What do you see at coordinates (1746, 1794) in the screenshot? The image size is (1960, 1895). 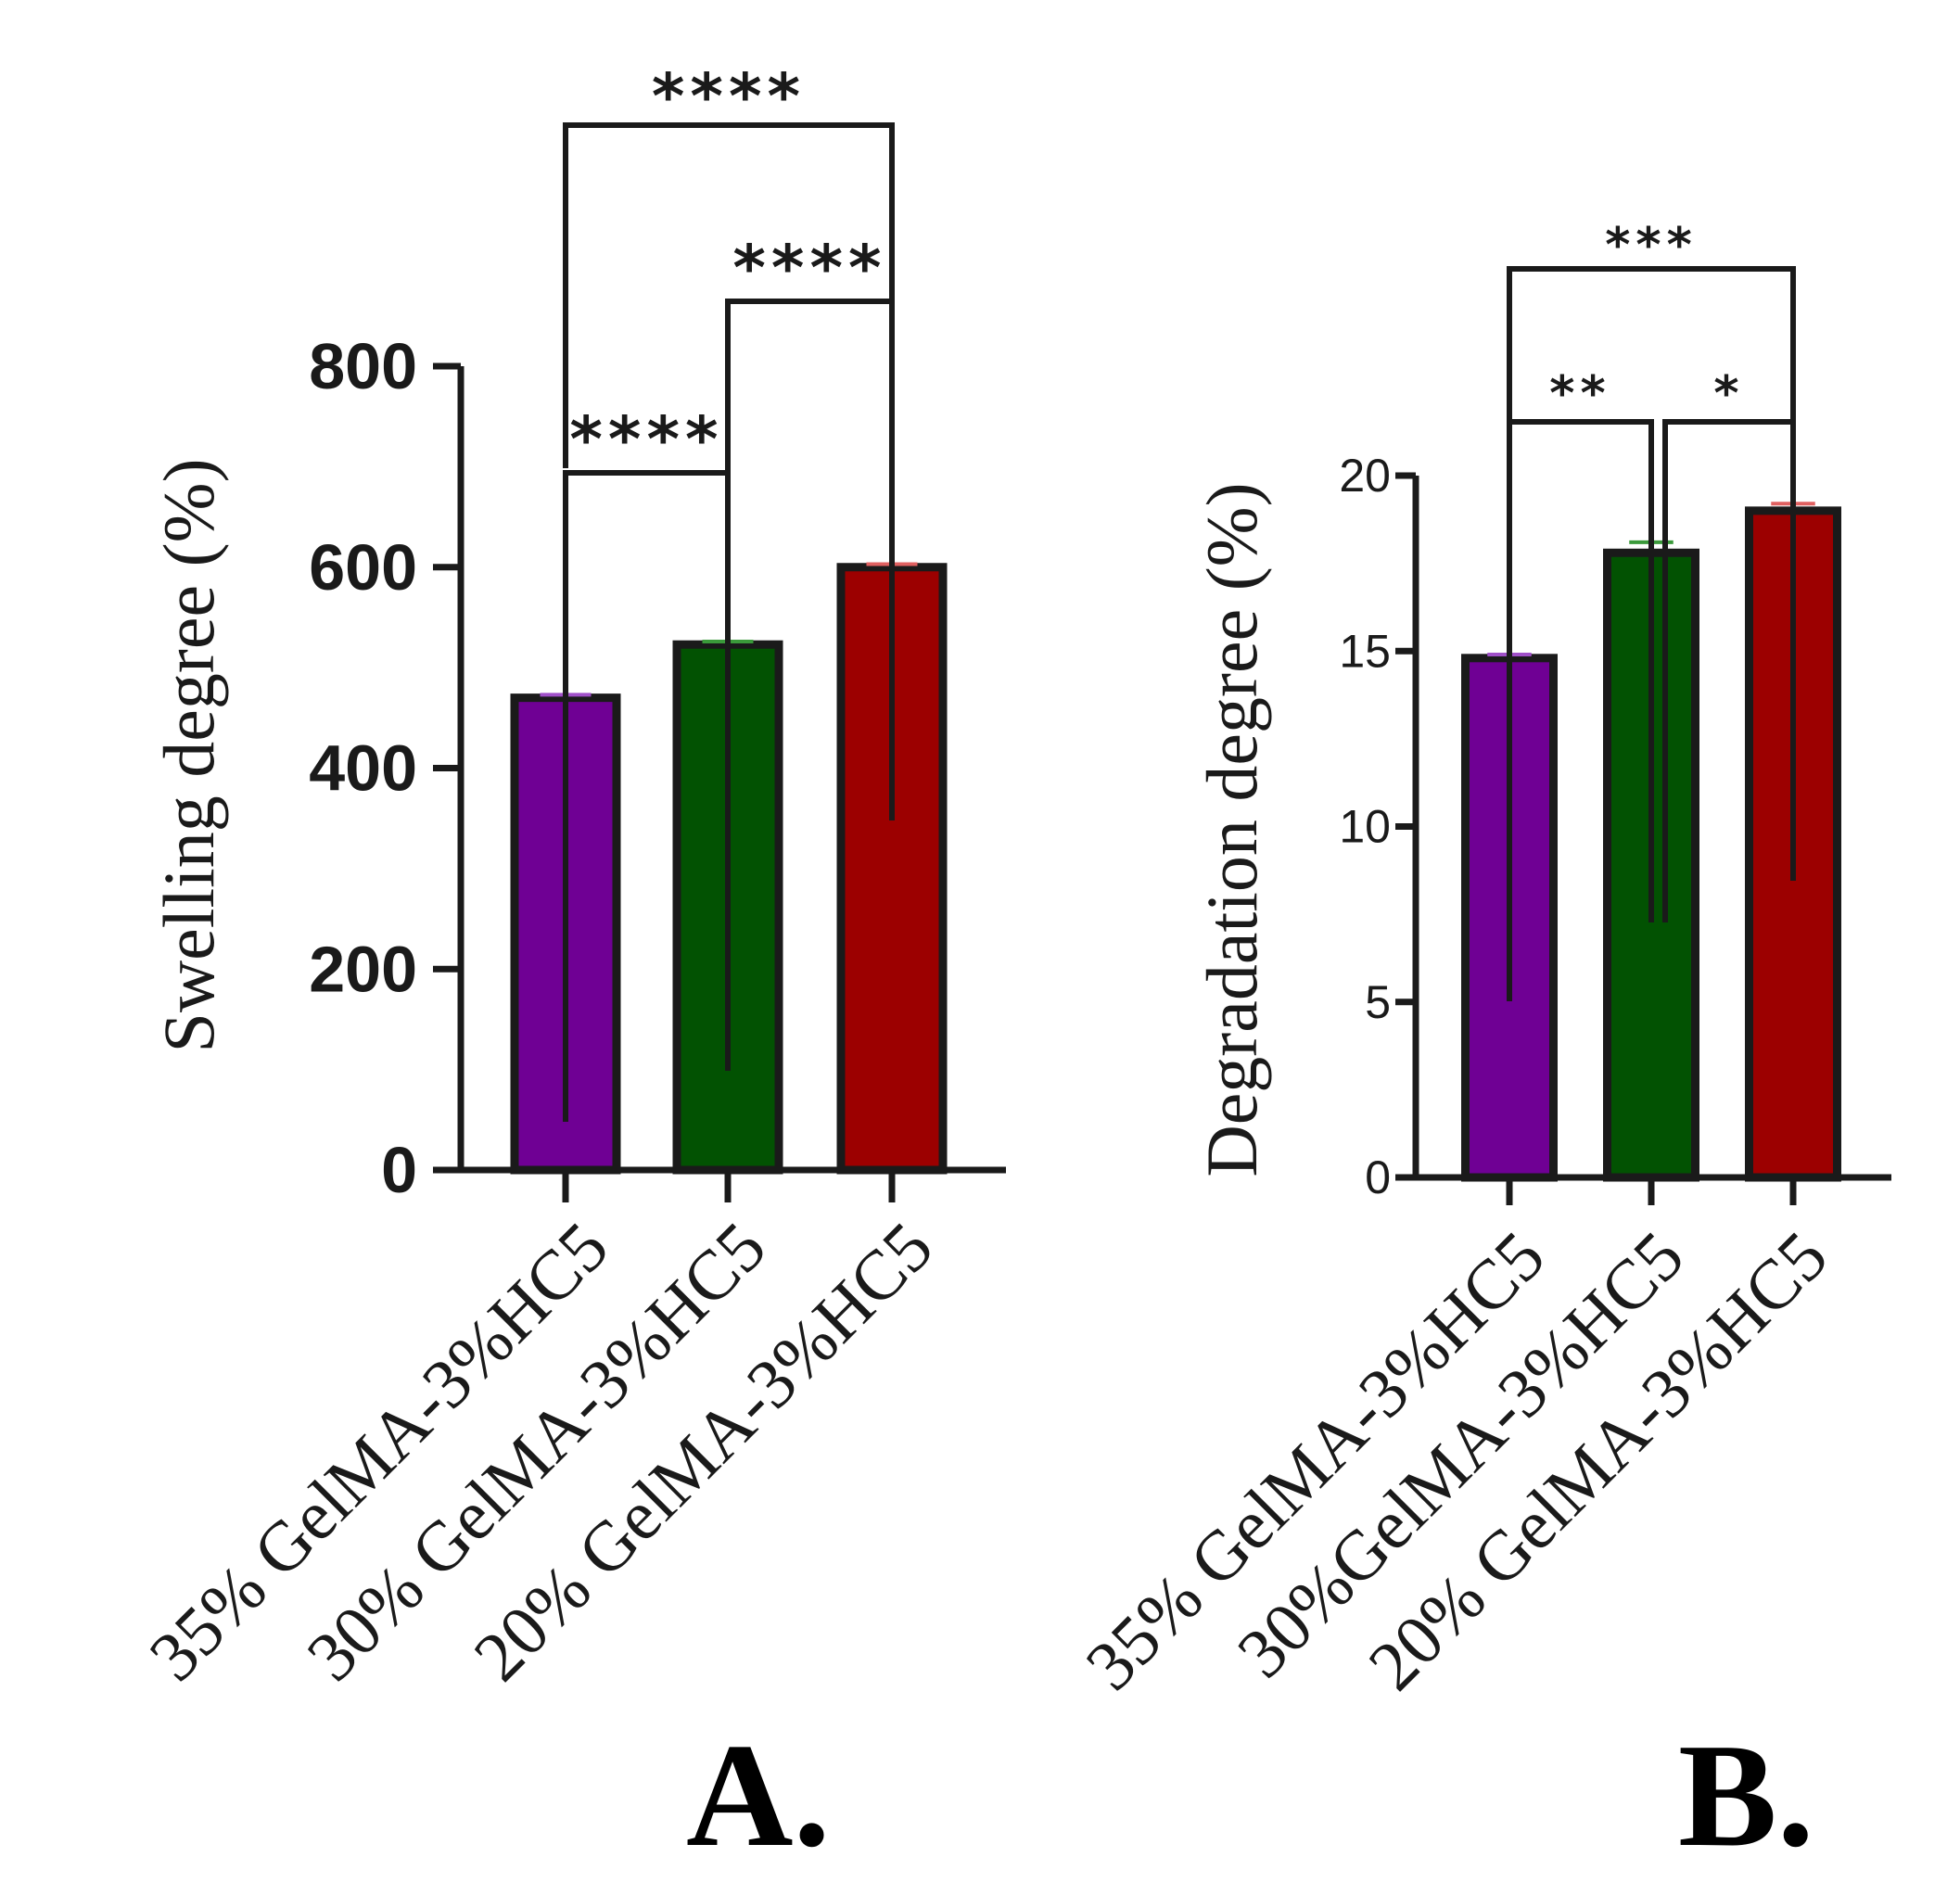 I see `b-panel-letter: B.` at bounding box center [1746, 1794].